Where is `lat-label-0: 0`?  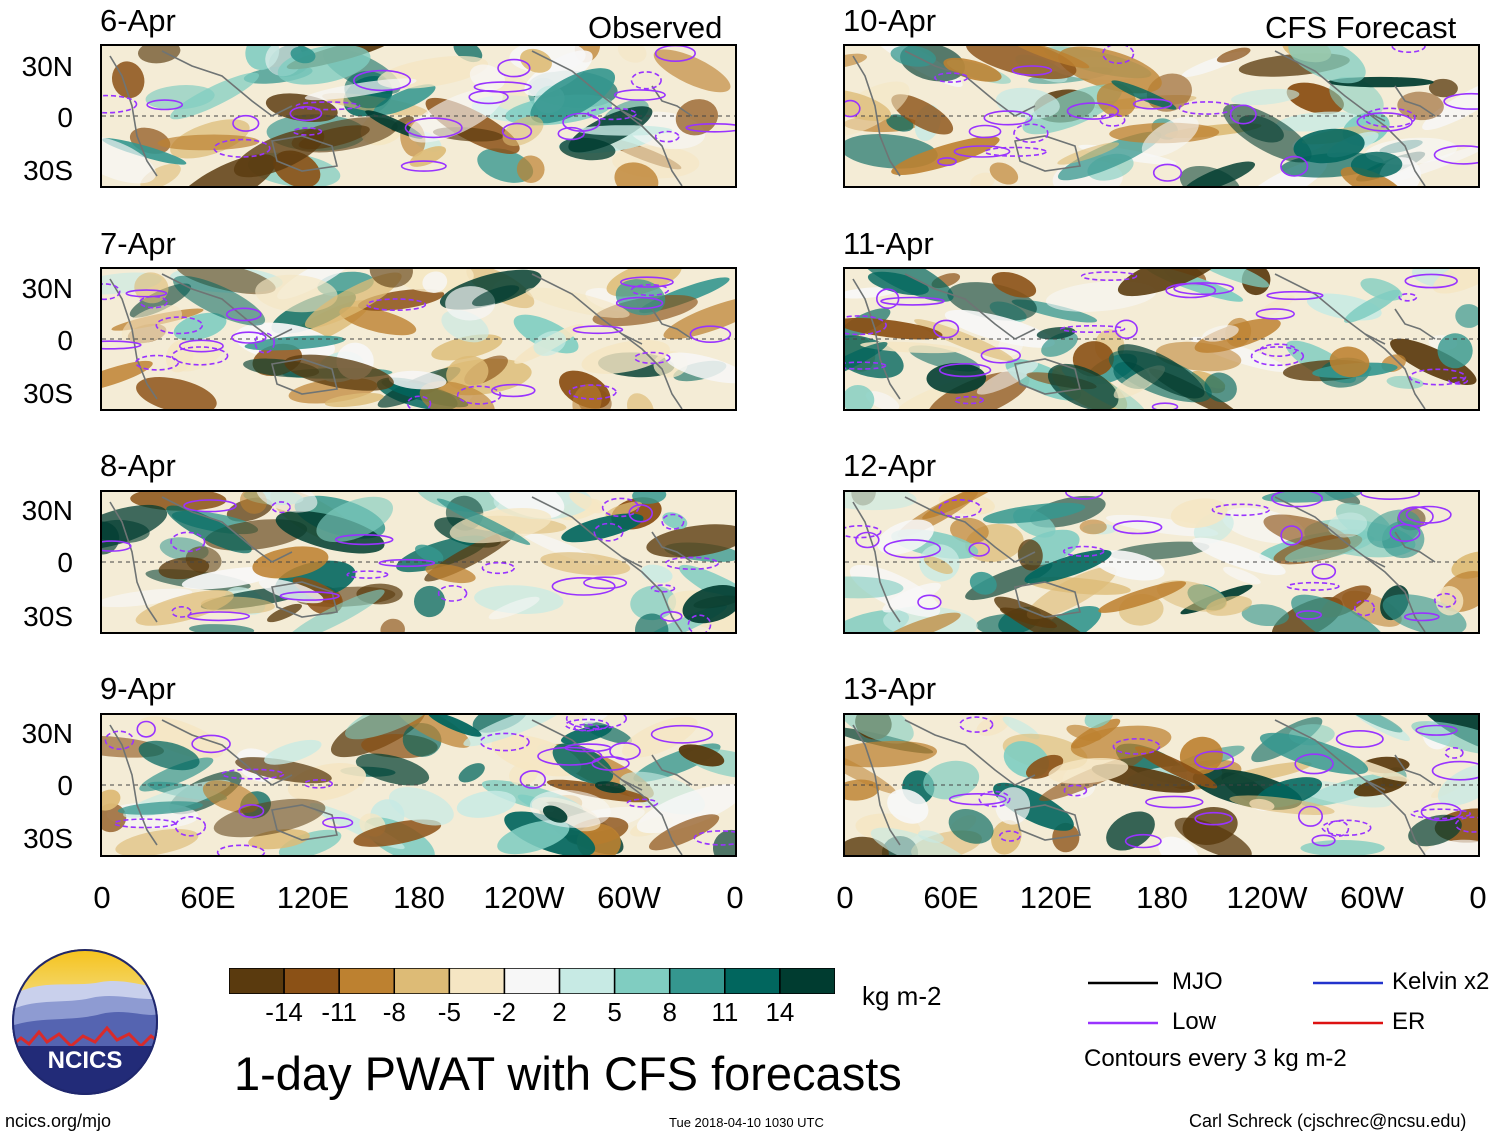
lat-label-0: 0 is located at coordinates (65, 117).